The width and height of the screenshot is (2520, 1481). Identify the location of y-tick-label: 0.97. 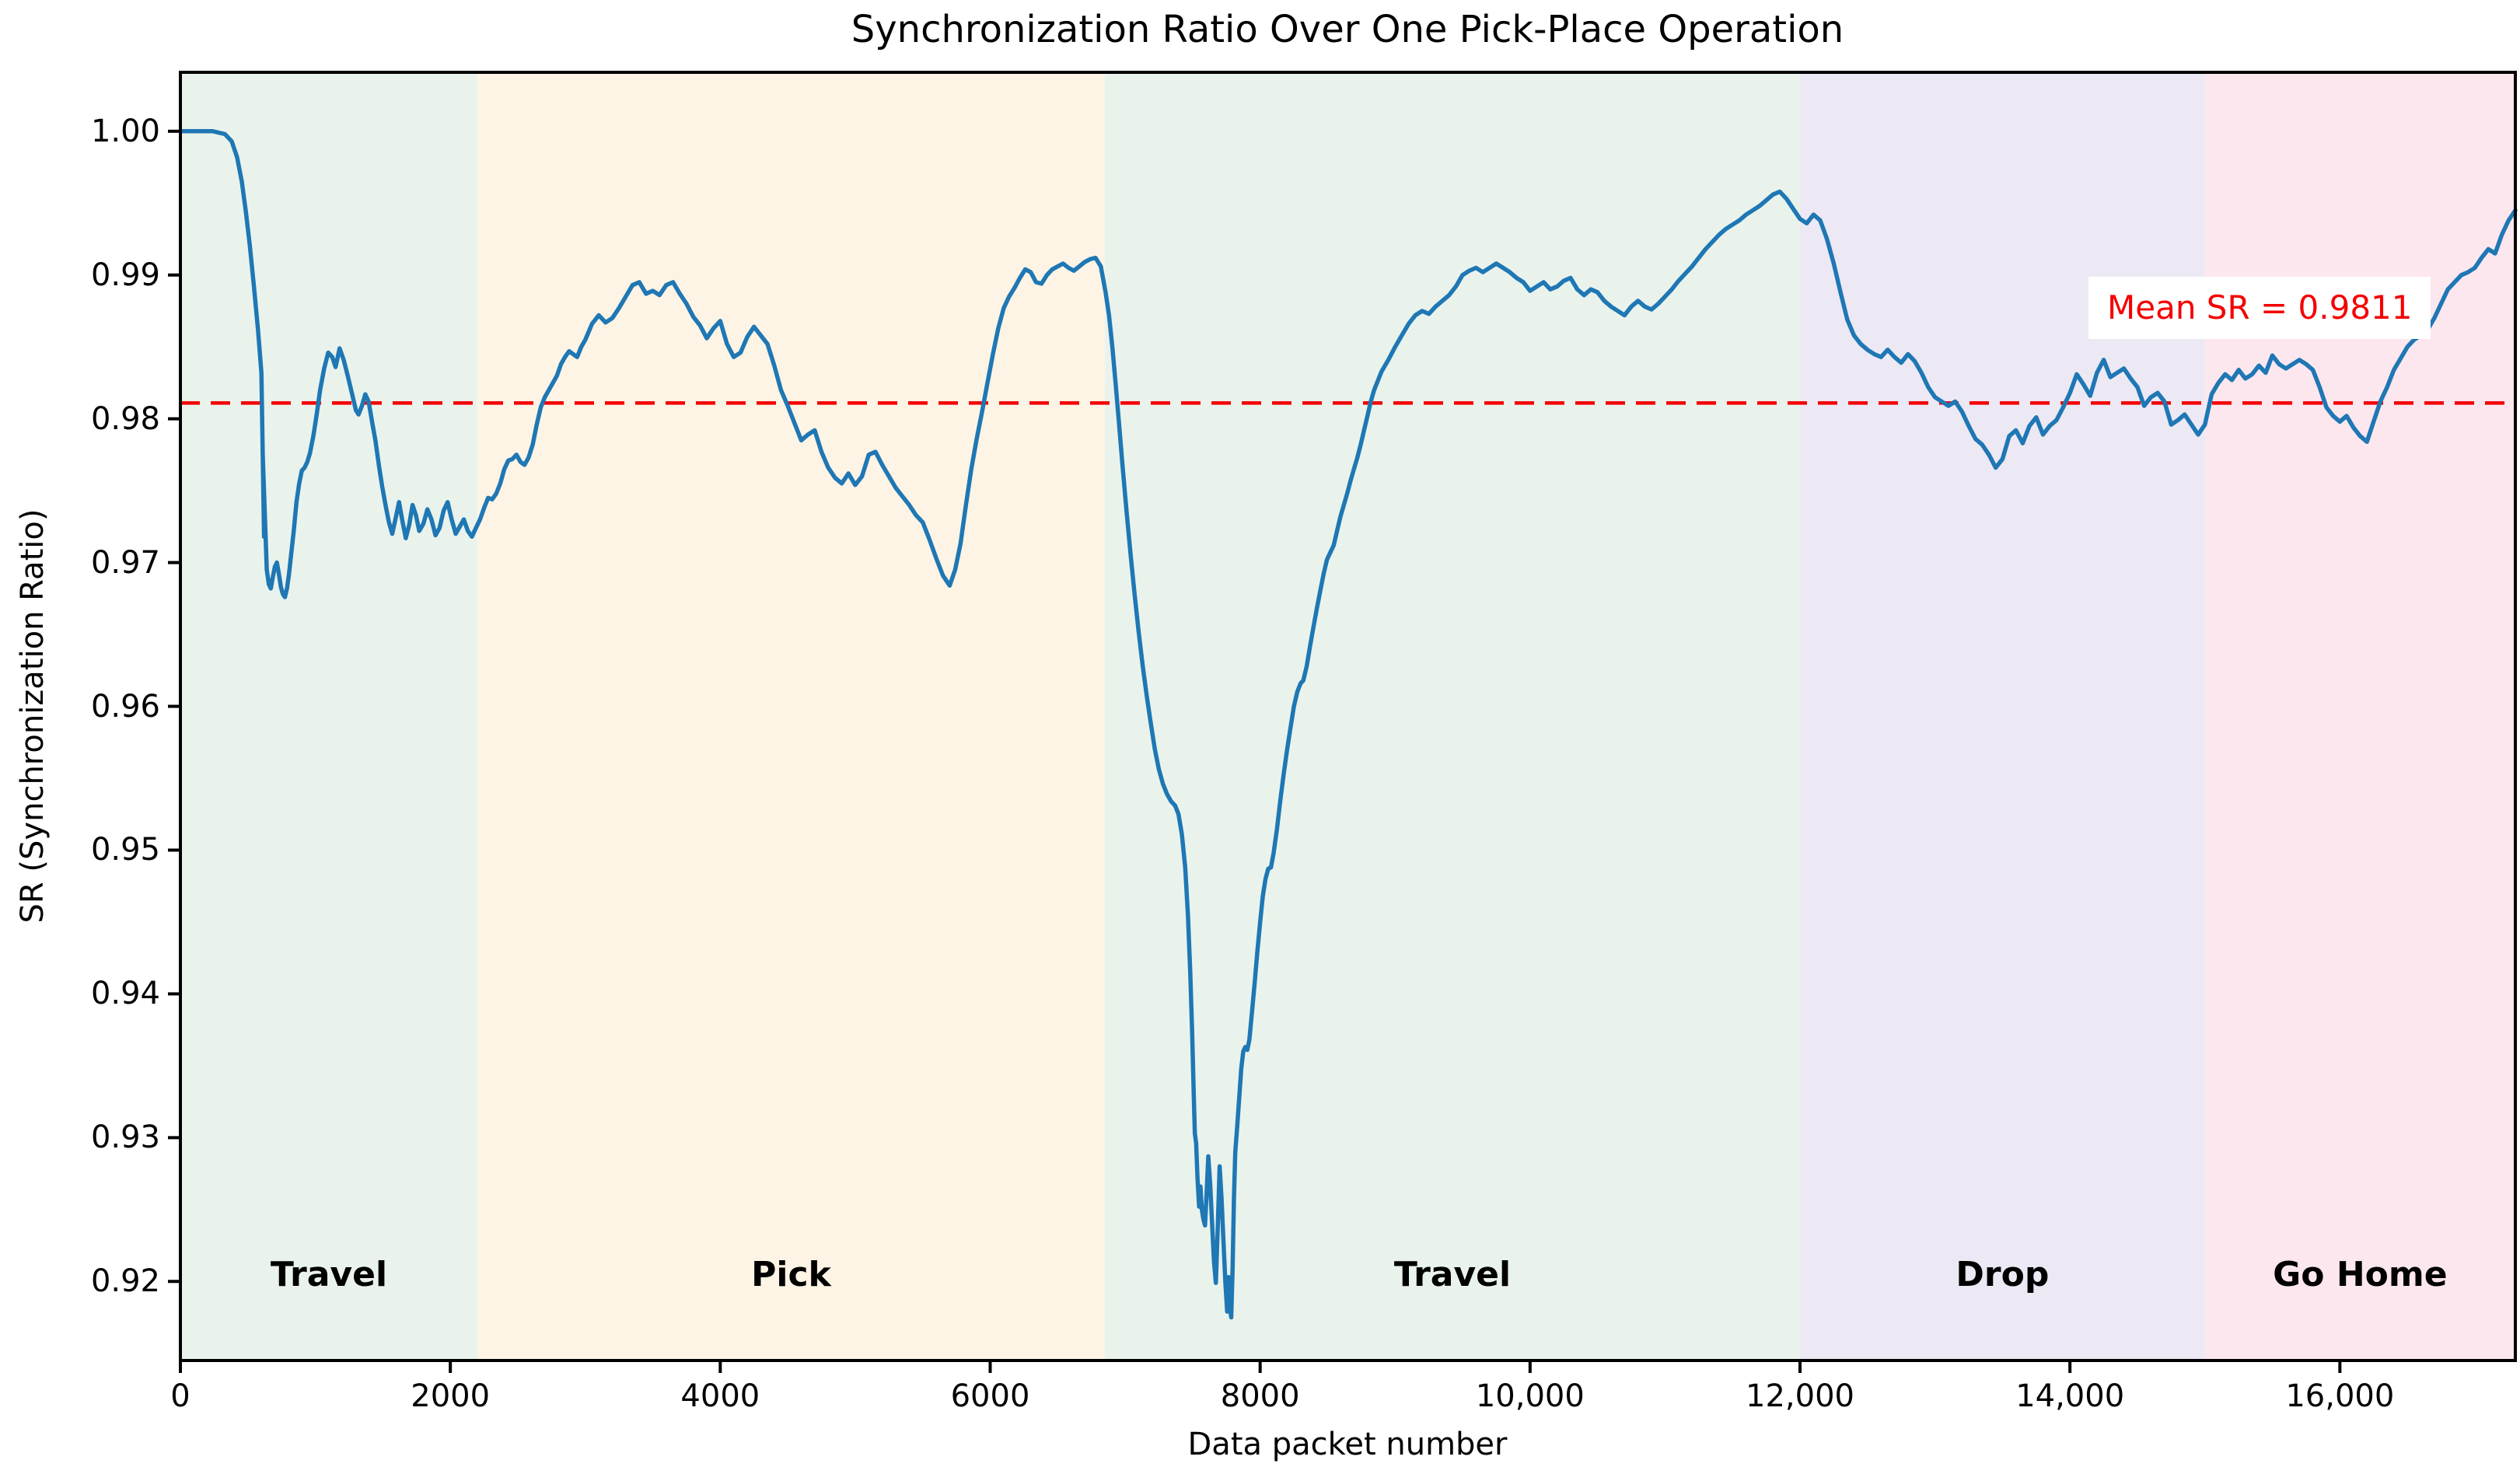
(125, 562).